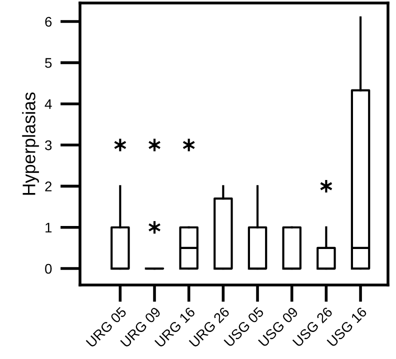 This screenshot has width=396, height=359. I want to click on y-tick-label: 5, so click(48, 63).